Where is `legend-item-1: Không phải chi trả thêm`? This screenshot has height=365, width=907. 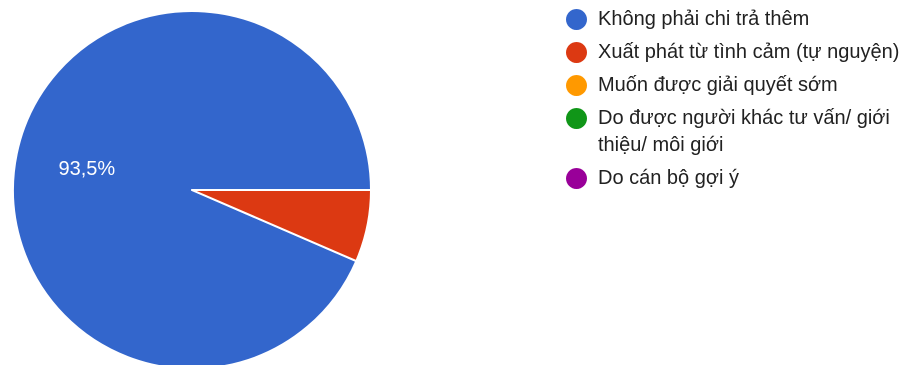
legend-item-1: Không phải chi trả thêm is located at coordinates (736, 19).